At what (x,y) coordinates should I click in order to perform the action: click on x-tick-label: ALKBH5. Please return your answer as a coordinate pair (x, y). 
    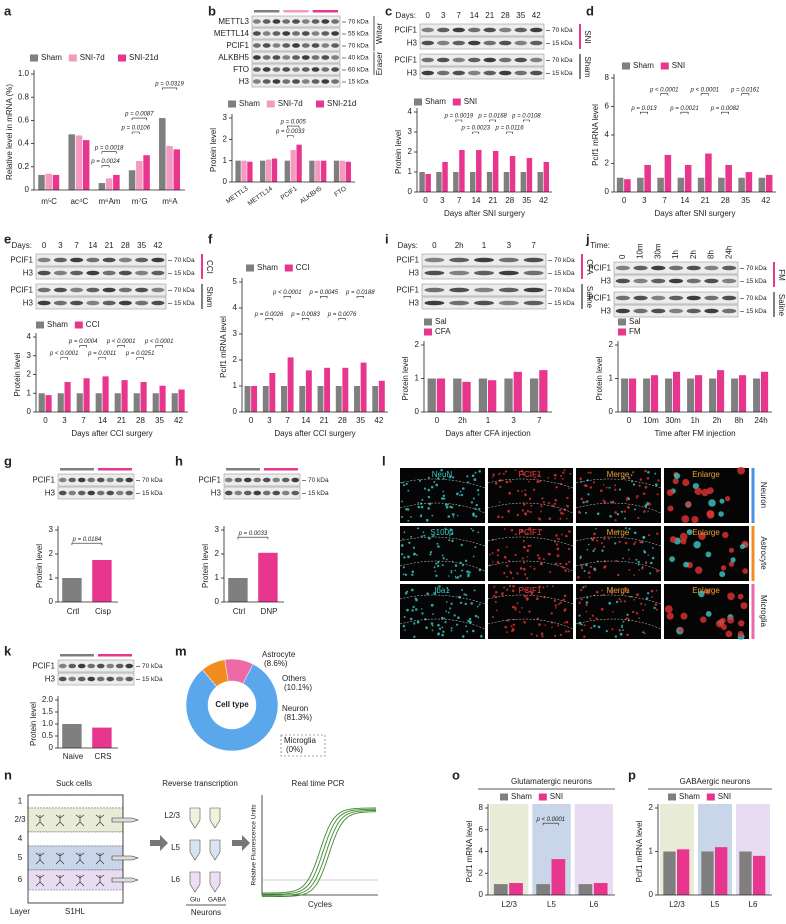
    Looking at the image, I should click on (311, 195).